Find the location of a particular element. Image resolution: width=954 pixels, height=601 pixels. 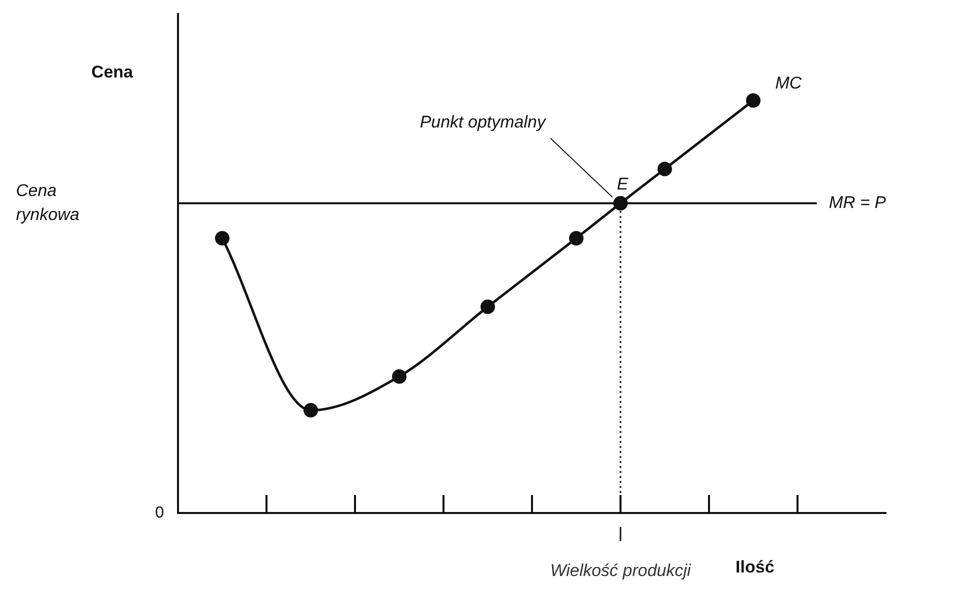

text: Wielkość produkcji is located at coordinates (621, 570).